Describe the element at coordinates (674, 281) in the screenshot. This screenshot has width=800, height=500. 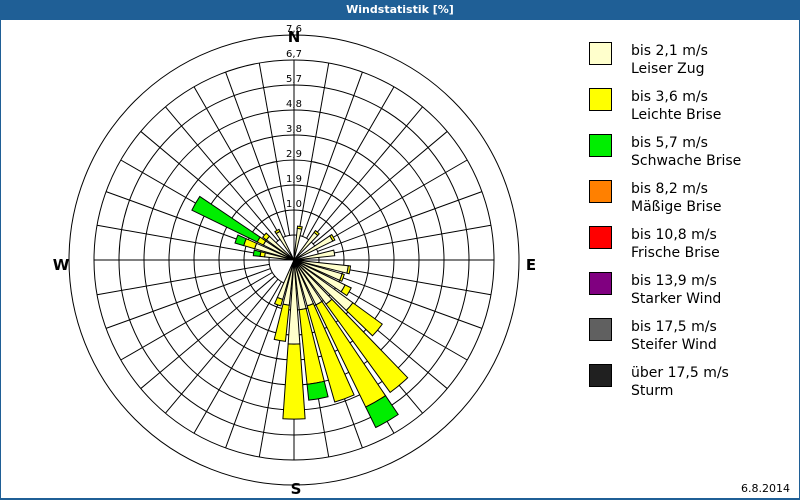
I see `legend-range: bis 13,9 m/s` at that location.